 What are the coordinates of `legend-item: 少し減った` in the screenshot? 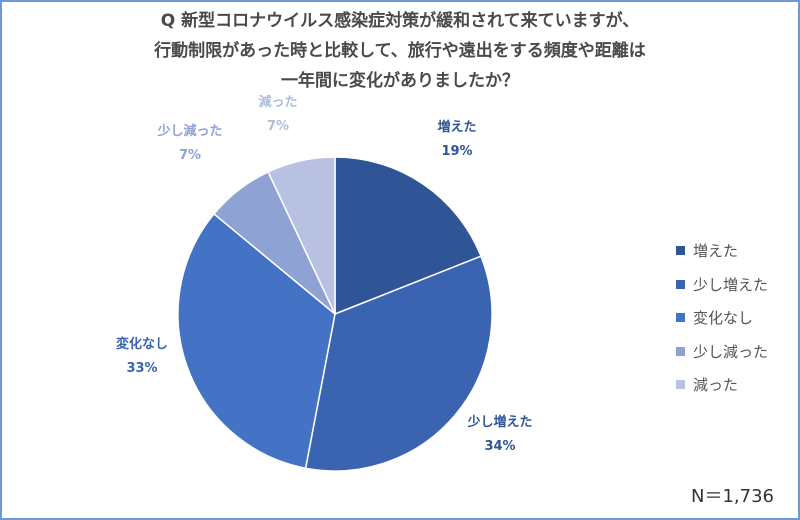 It's located at (722, 352).